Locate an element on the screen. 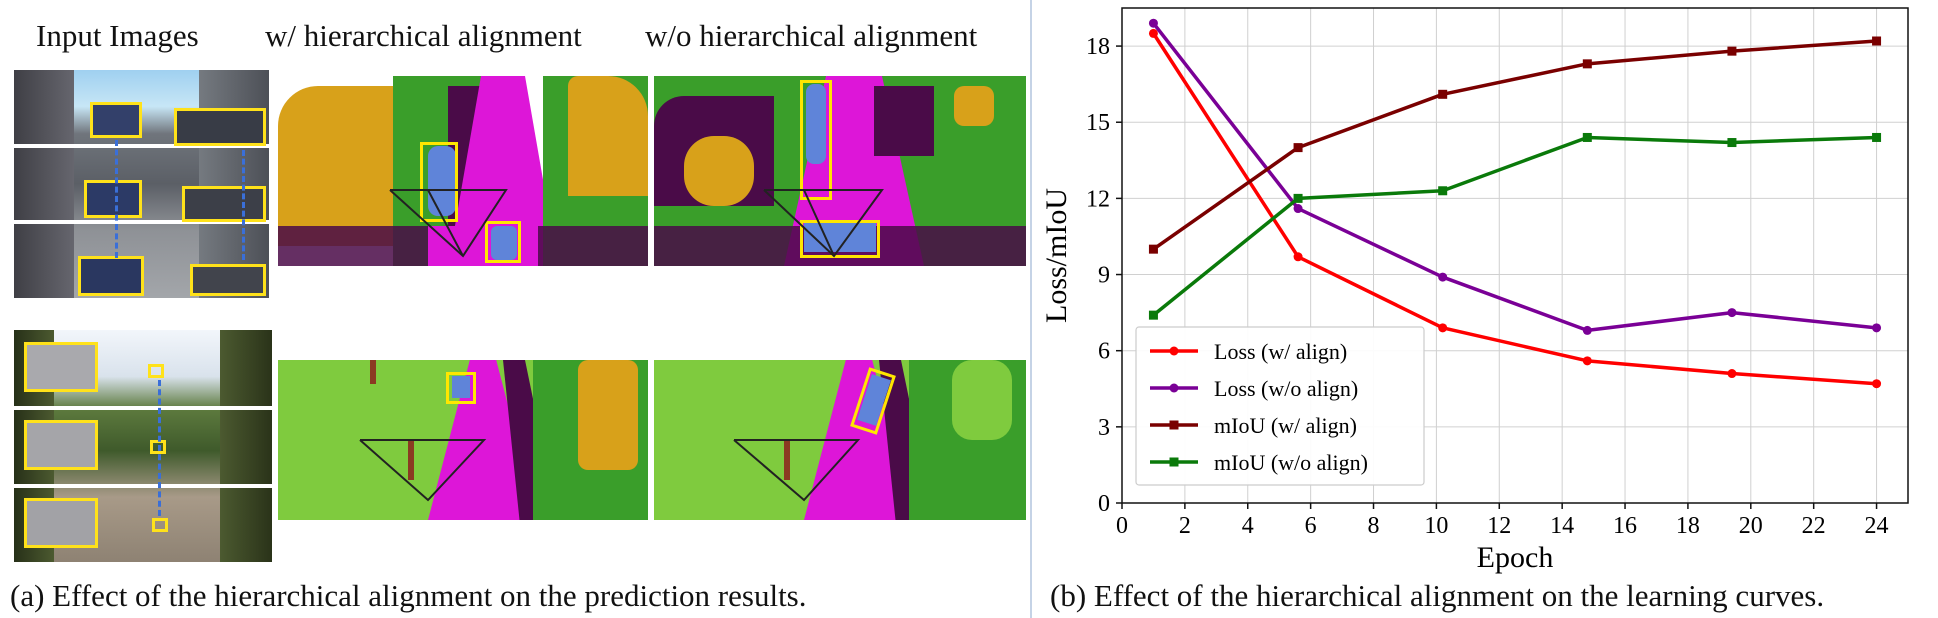 Image resolution: width=1938 pixels, height=618 pixels. x-tick-label: 4 is located at coordinates (1248, 526).